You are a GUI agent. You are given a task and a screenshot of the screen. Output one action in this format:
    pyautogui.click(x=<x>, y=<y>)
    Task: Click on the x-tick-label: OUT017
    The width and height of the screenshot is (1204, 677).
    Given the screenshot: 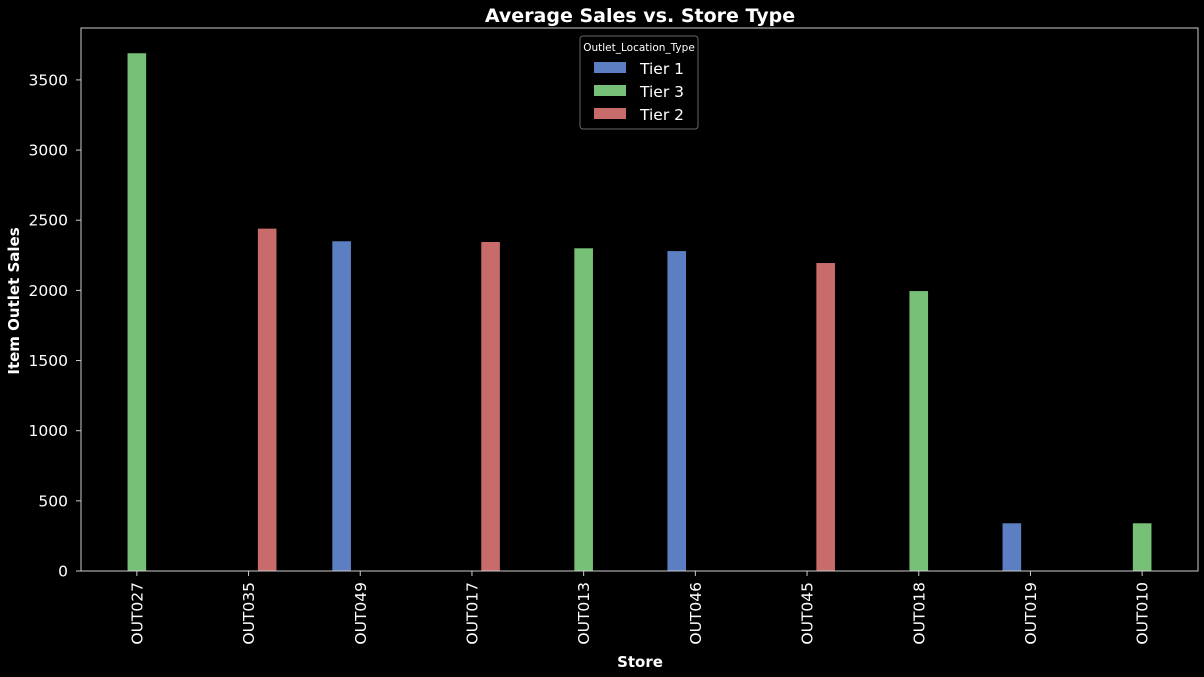 What is the action you would take?
    pyautogui.click(x=472, y=613)
    